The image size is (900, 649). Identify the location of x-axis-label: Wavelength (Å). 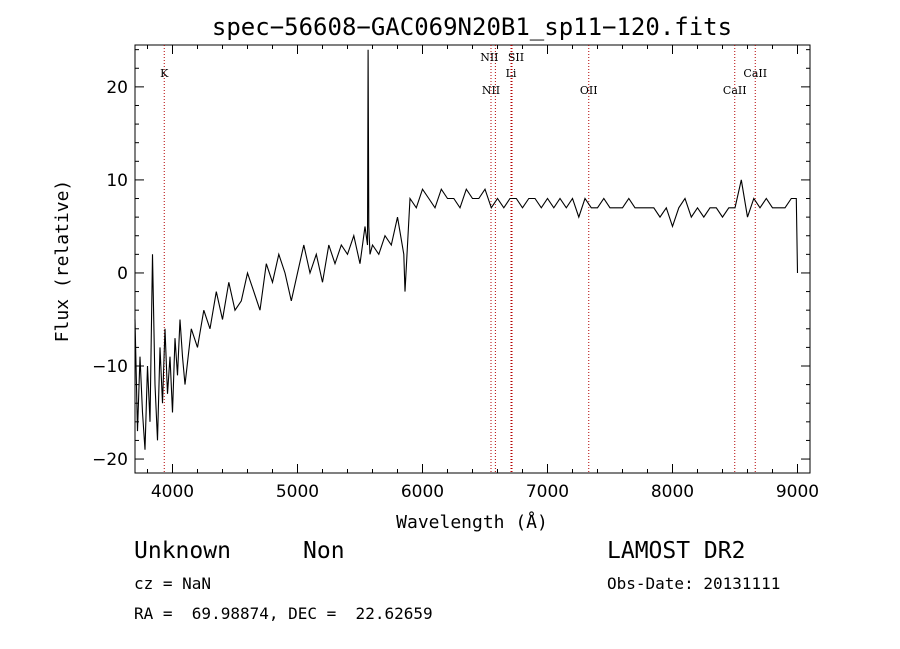
(472, 522).